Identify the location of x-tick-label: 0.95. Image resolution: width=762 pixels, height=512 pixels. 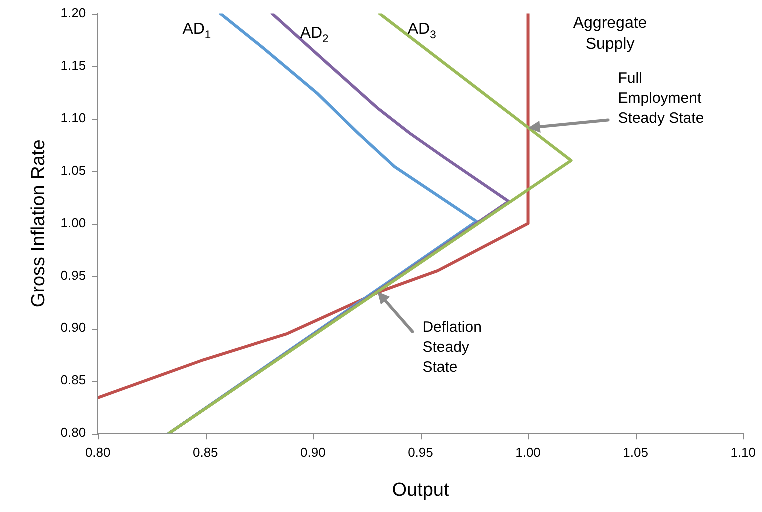
(421, 452).